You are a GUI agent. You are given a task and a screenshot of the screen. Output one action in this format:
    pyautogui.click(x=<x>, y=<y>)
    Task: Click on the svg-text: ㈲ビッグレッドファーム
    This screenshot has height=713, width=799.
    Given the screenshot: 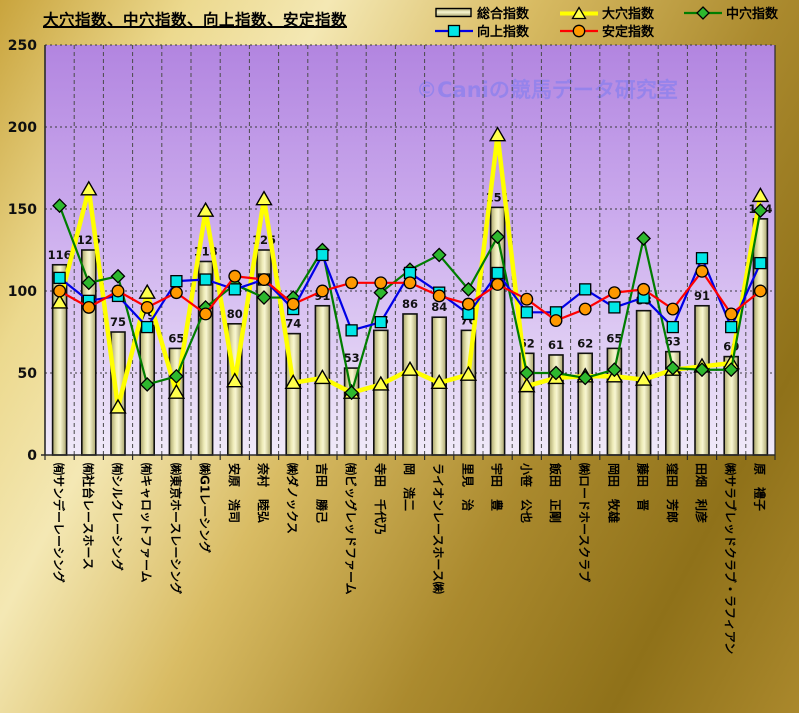 What is the action you would take?
    pyautogui.click(x=351, y=529)
    